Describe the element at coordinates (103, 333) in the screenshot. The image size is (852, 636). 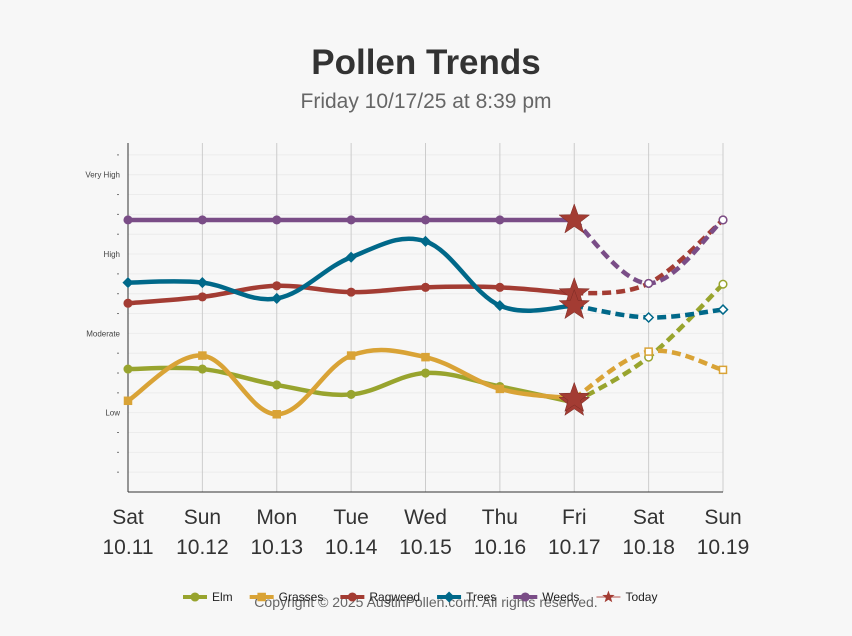
I see `y-tick-label: Moderate` at that location.